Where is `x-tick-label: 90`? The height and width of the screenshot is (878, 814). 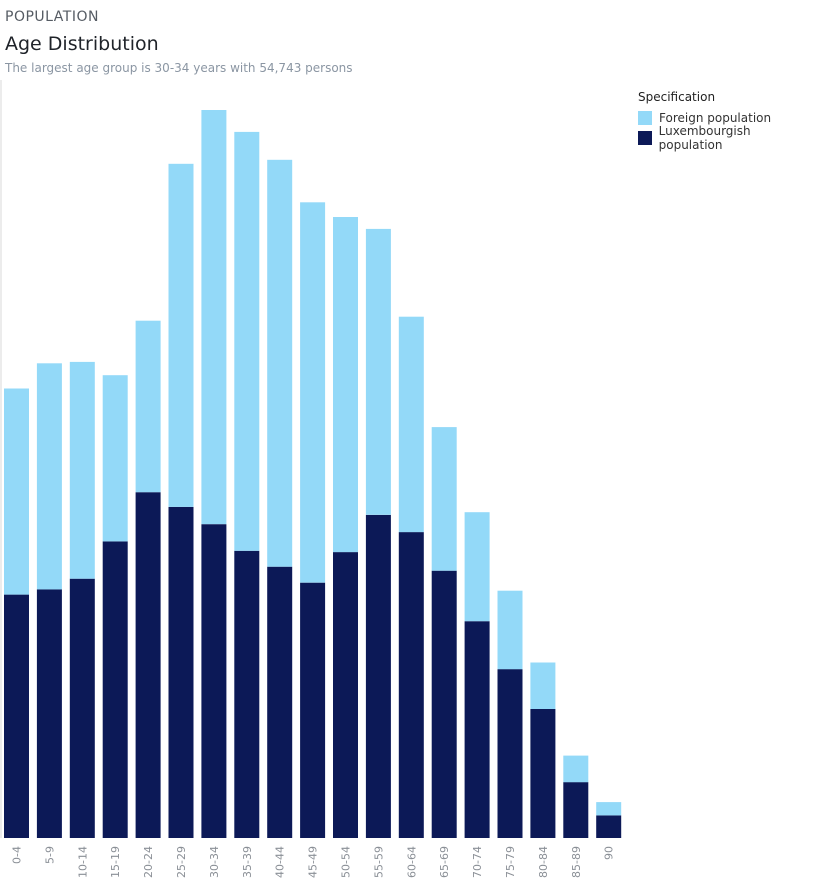
x-tick-label: 90 is located at coordinates (609, 853).